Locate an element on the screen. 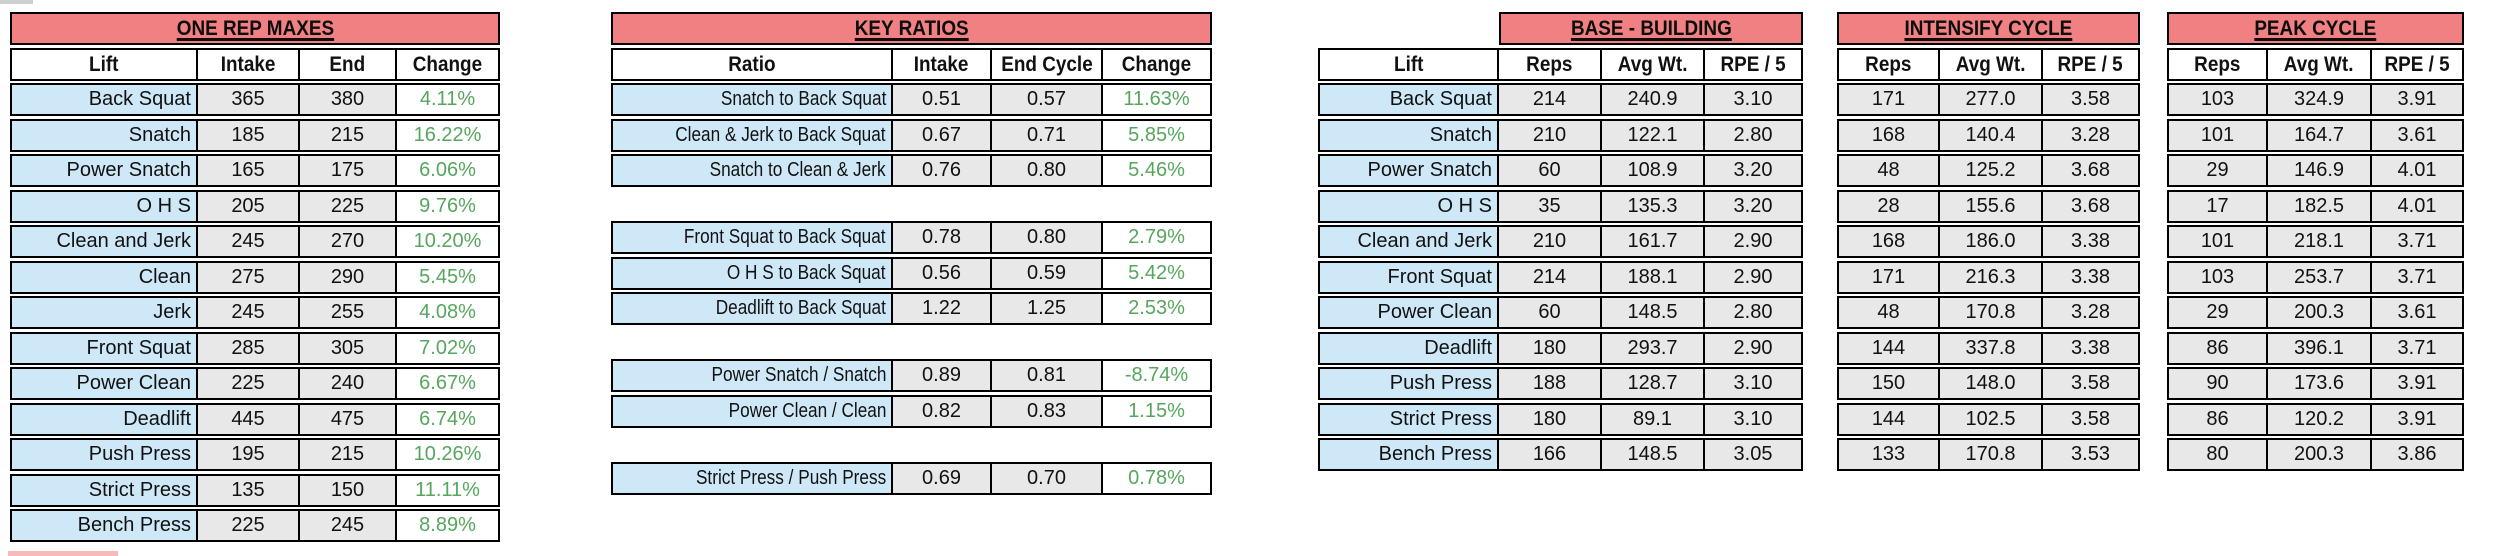 This screenshot has height=556, width=2500. column-header-end: End is located at coordinates (348, 64).